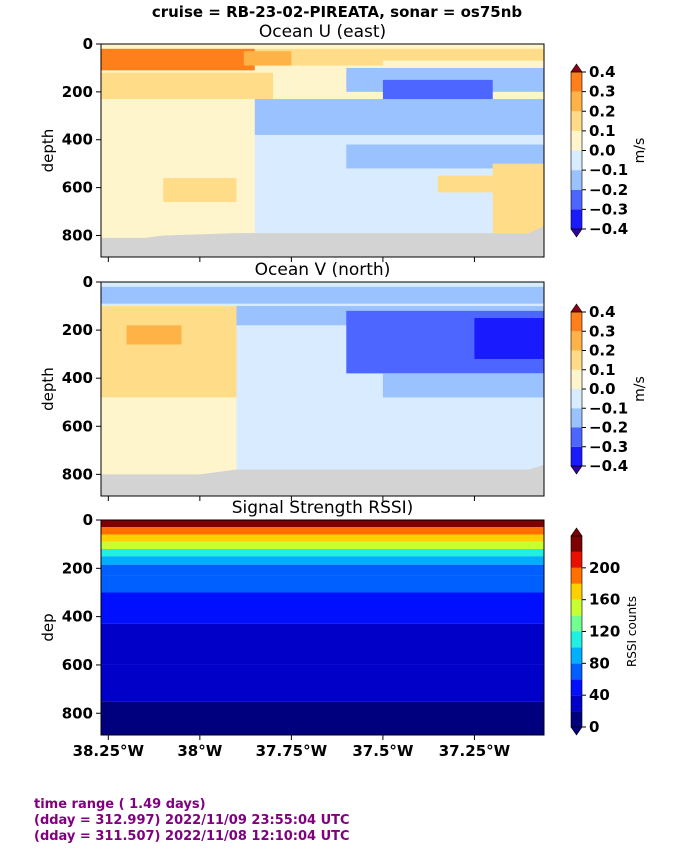 The image size is (675, 855). What do you see at coordinates (292, 751) in the screenshot?
I see `x-tick-label: 37.75°W` at bounding box center [292, 751].